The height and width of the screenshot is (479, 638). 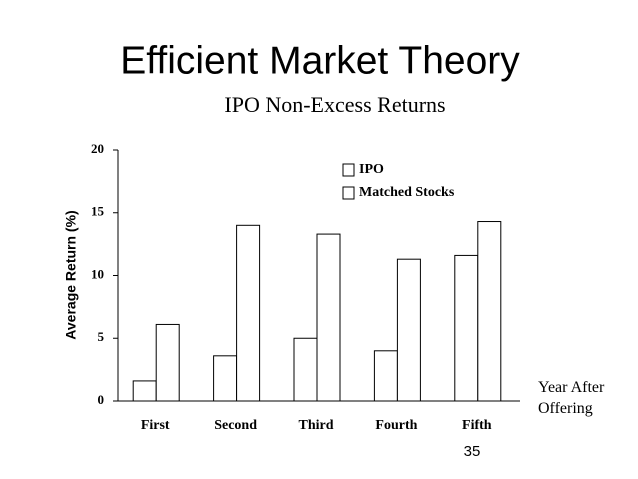 I want to click on y-tick-label: 0, so click(x=101, y=399).